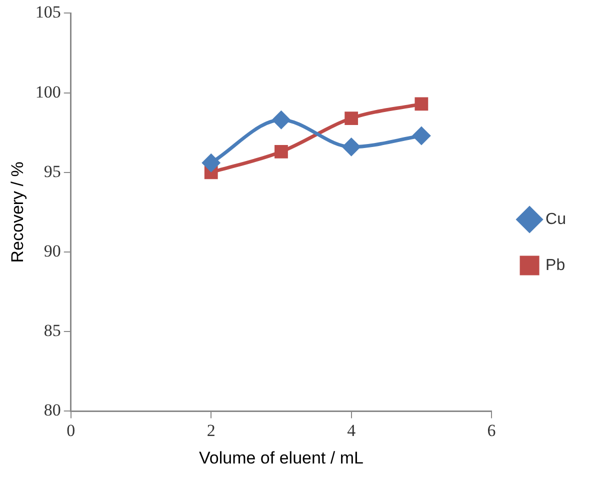 This screenshot has width=600, height=477. Describe the element at coordinates (351, 430) in the screenshot. I see `x-tick-label: 4` at that location.